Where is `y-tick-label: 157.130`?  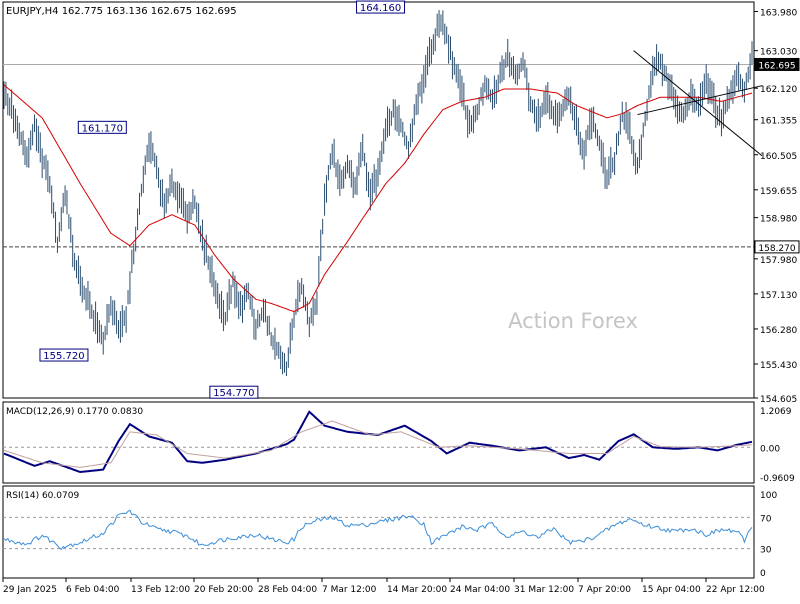
y-tick-label: 157.130 is located at coordinates (778, 296).